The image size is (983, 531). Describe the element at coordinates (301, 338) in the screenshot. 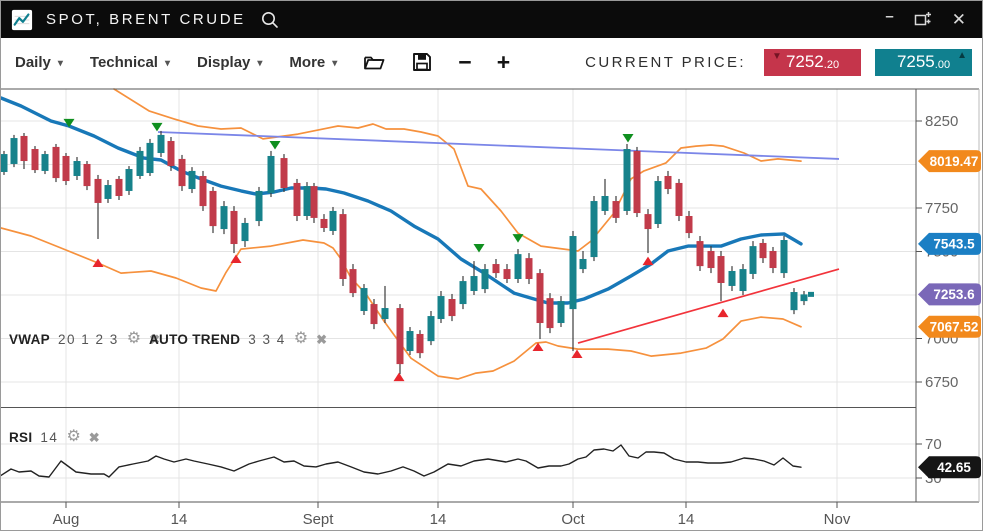

I see `auto-trend-settings-gear-icon: ⚙` at that location.